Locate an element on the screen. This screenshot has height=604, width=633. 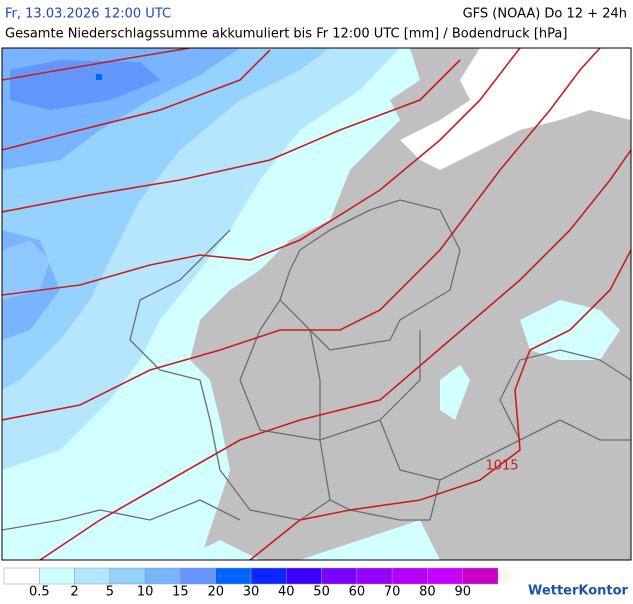
legend-label: 50 is located at coordinates (321, 592).